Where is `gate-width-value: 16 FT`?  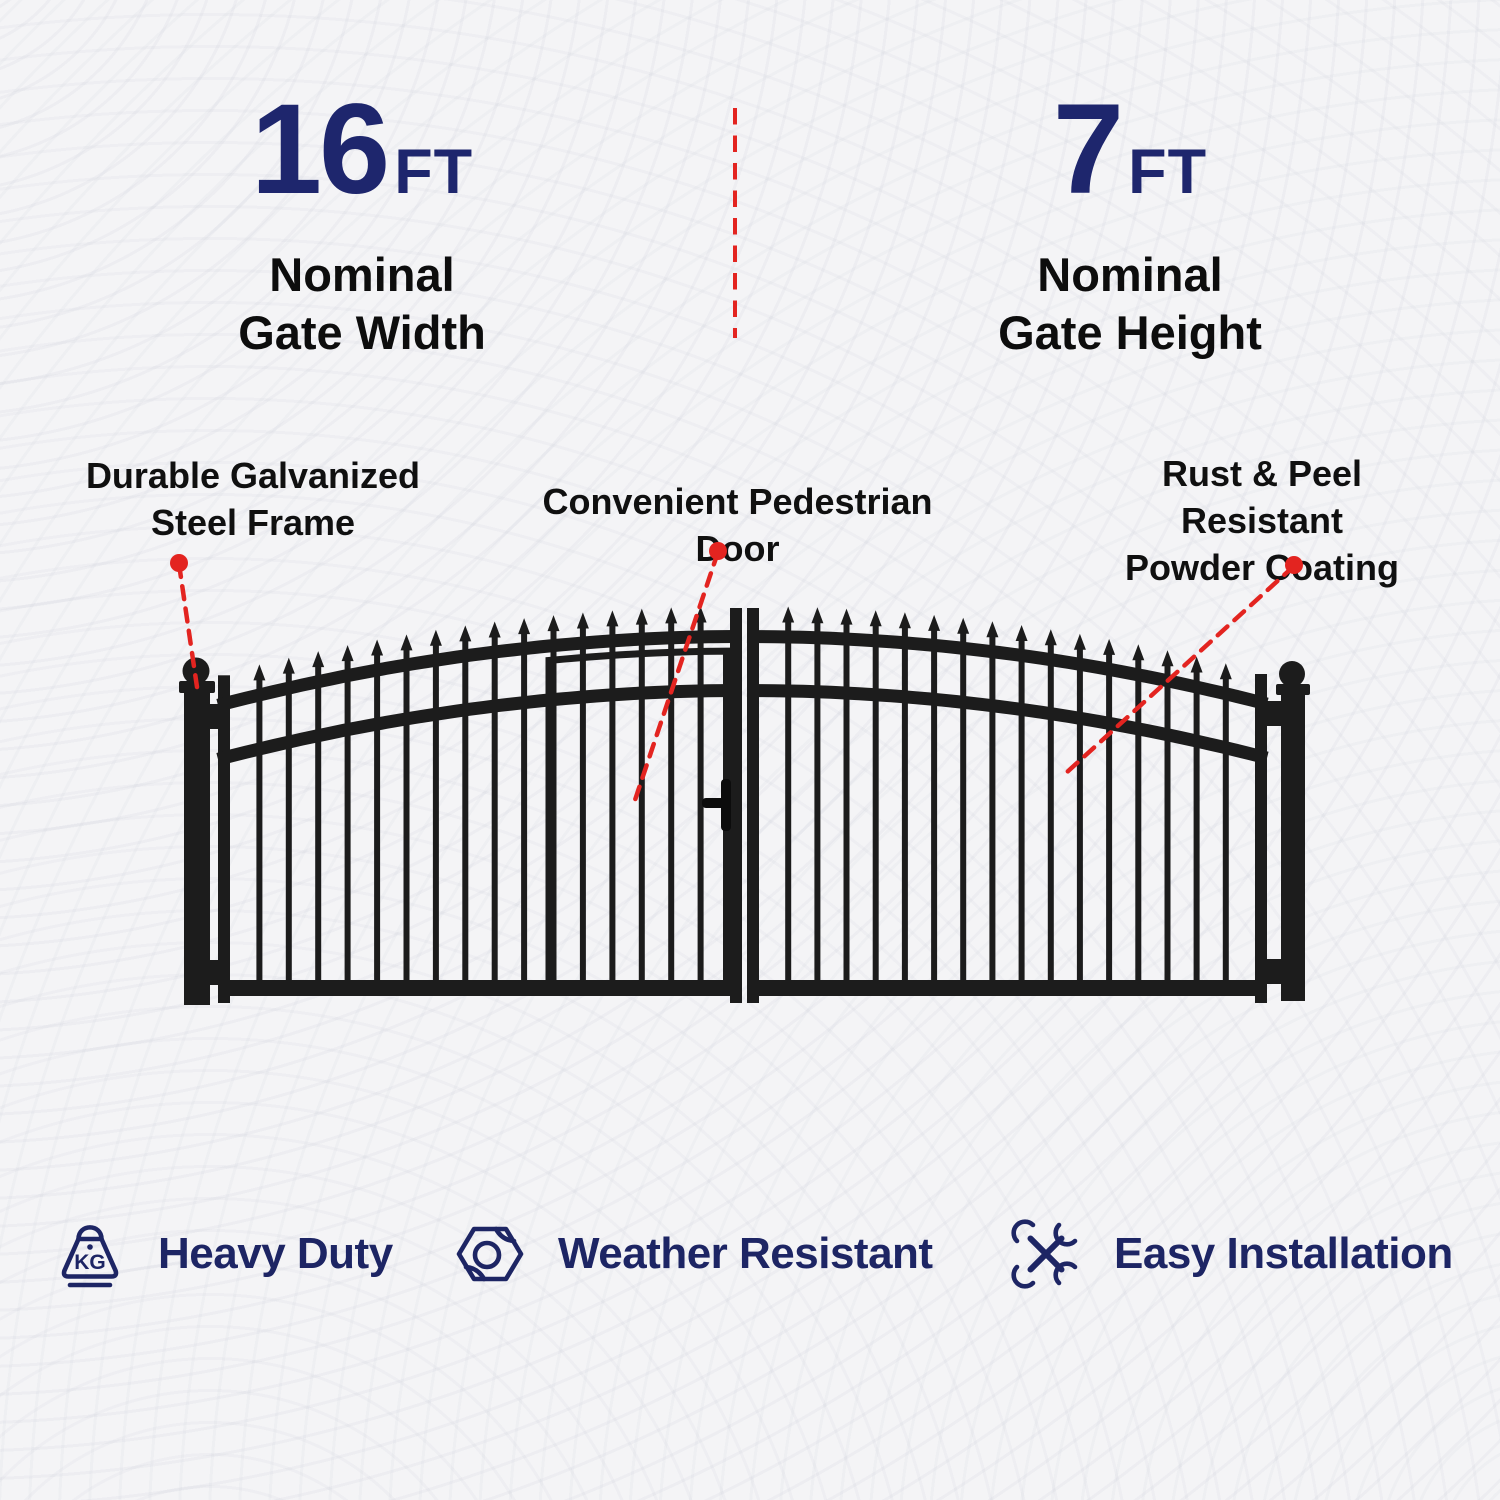 gate-width-value: 16 FT is located at coordinates (362, 161).